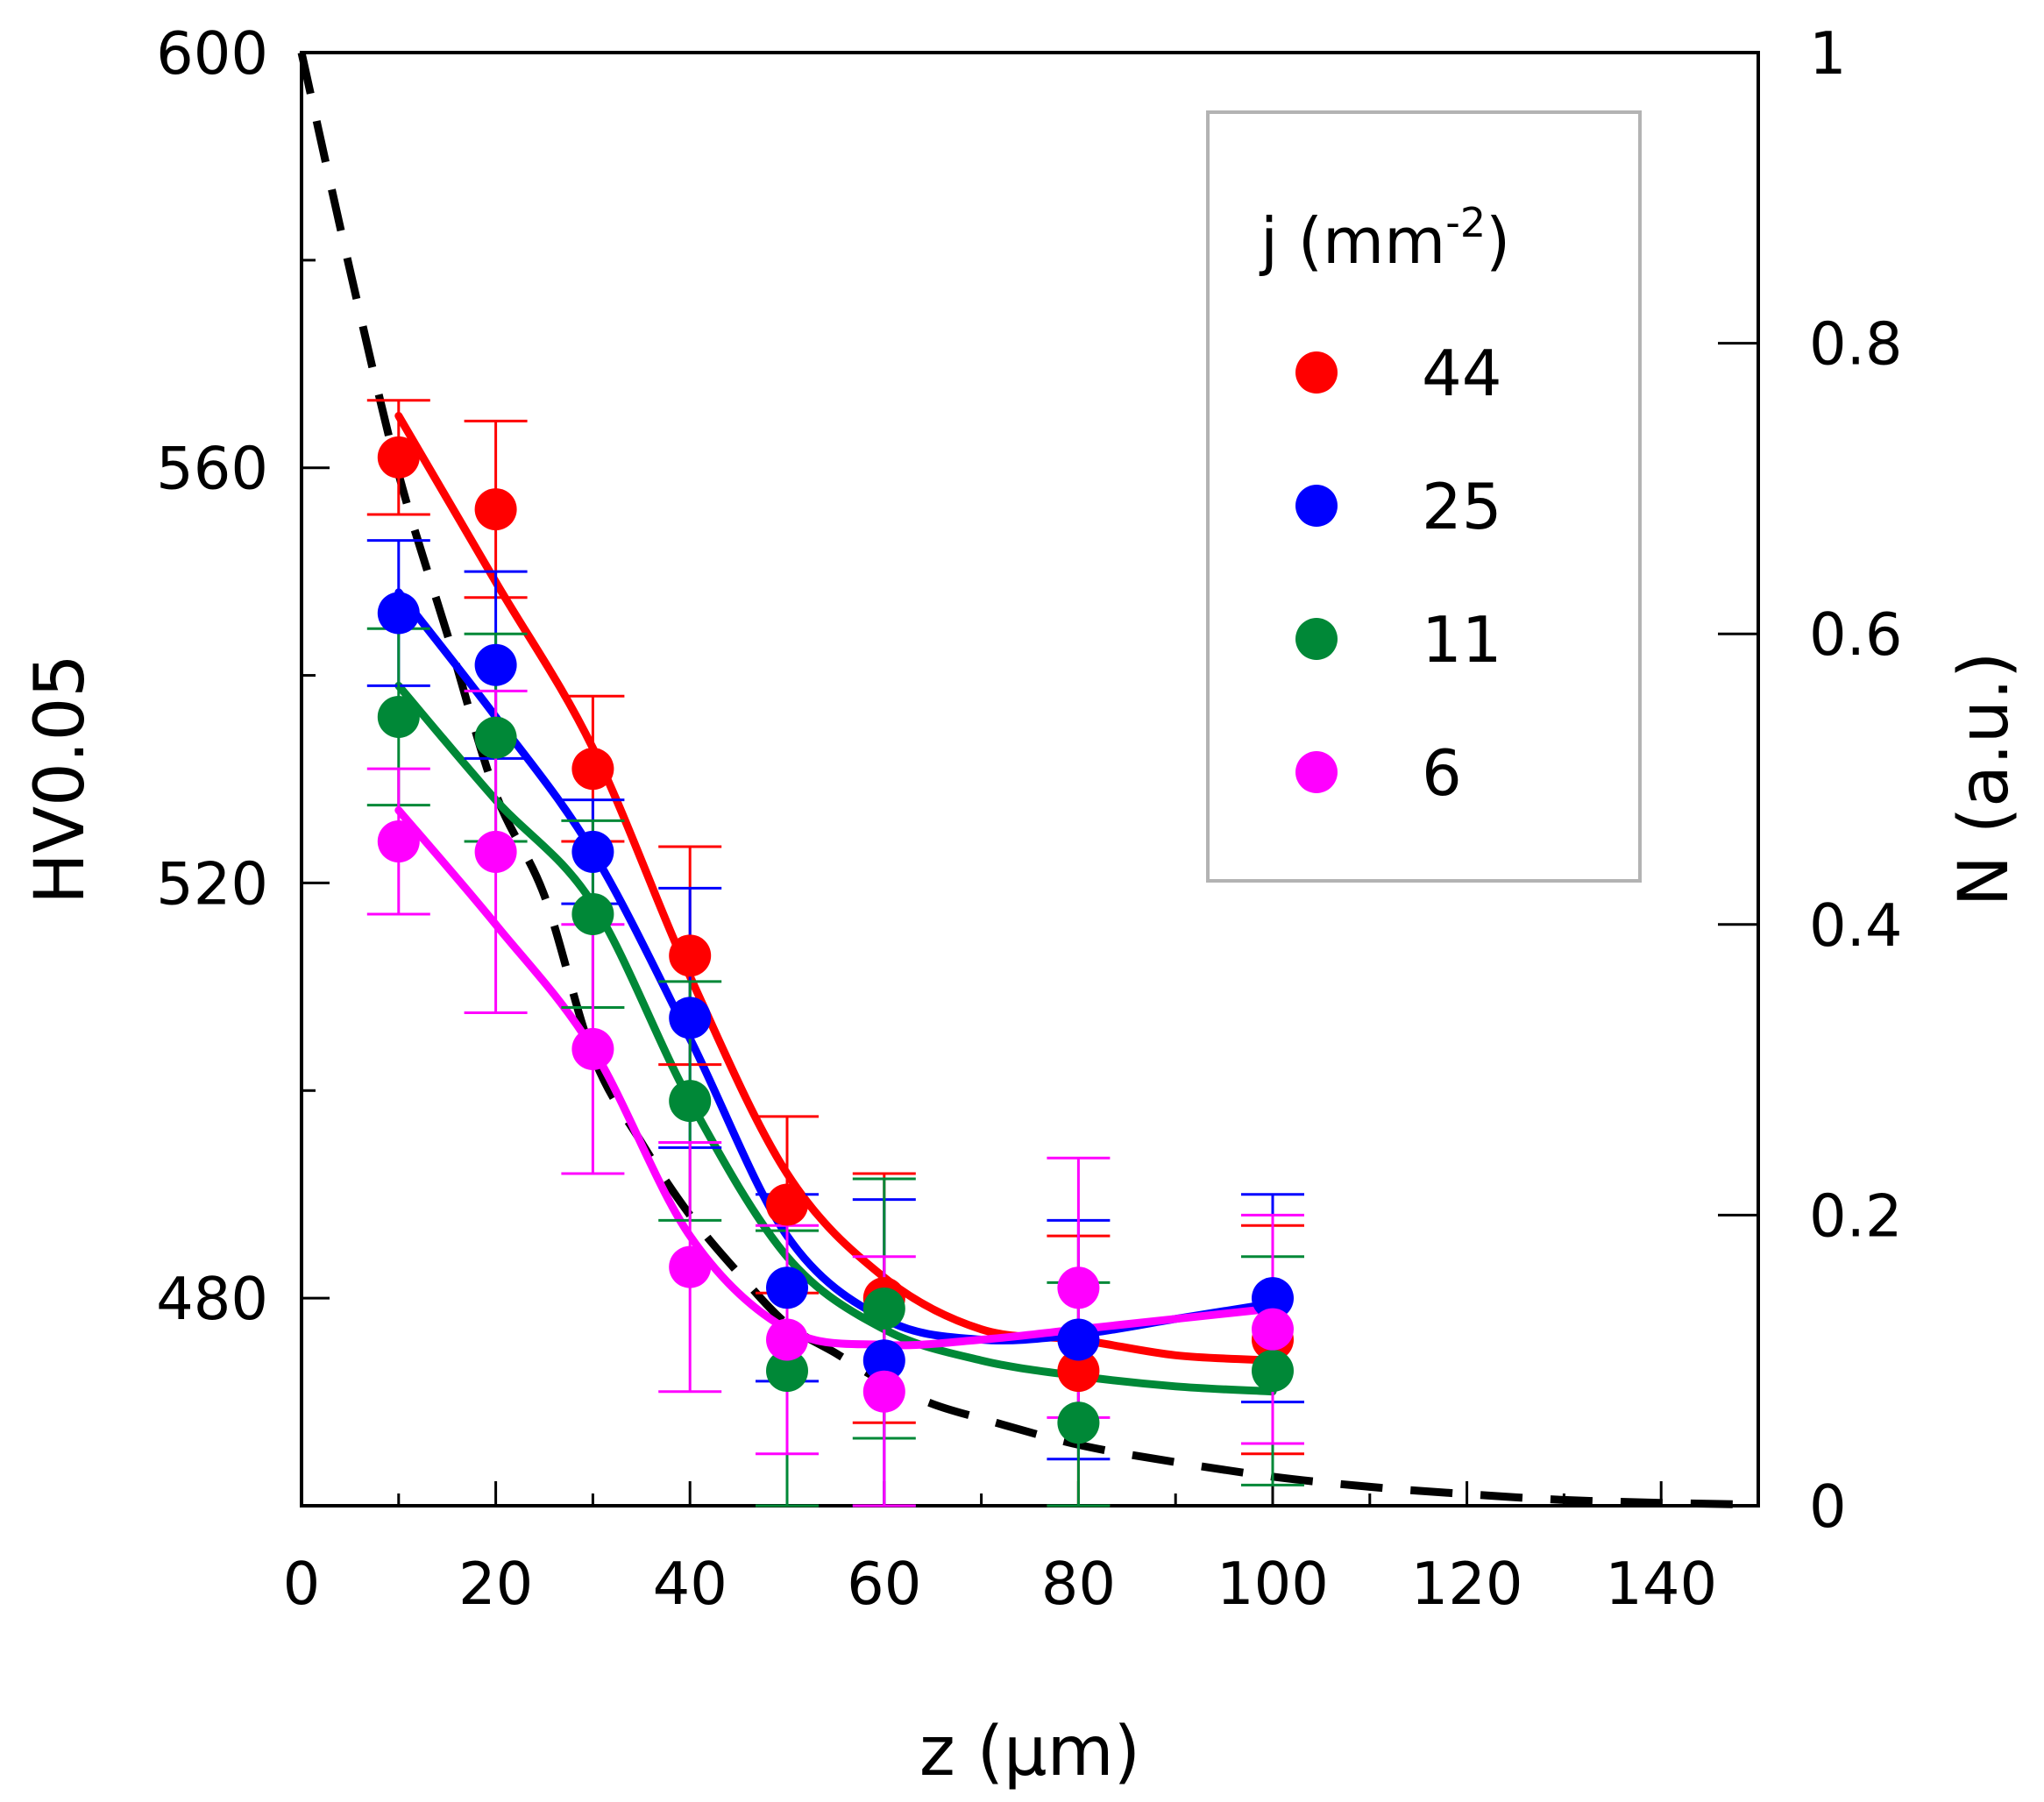 The width and height of the screenshot is (2044, 1802). I want to click on y-left-tick-label: 480, so click(212, 1299).